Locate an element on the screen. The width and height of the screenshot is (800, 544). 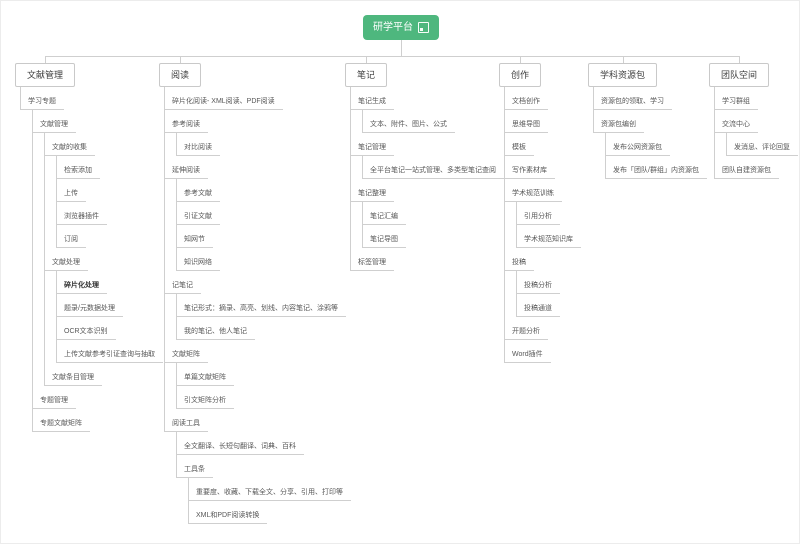
mindmap-node-label: 参考阅读 is located at coordinates (186, 121).